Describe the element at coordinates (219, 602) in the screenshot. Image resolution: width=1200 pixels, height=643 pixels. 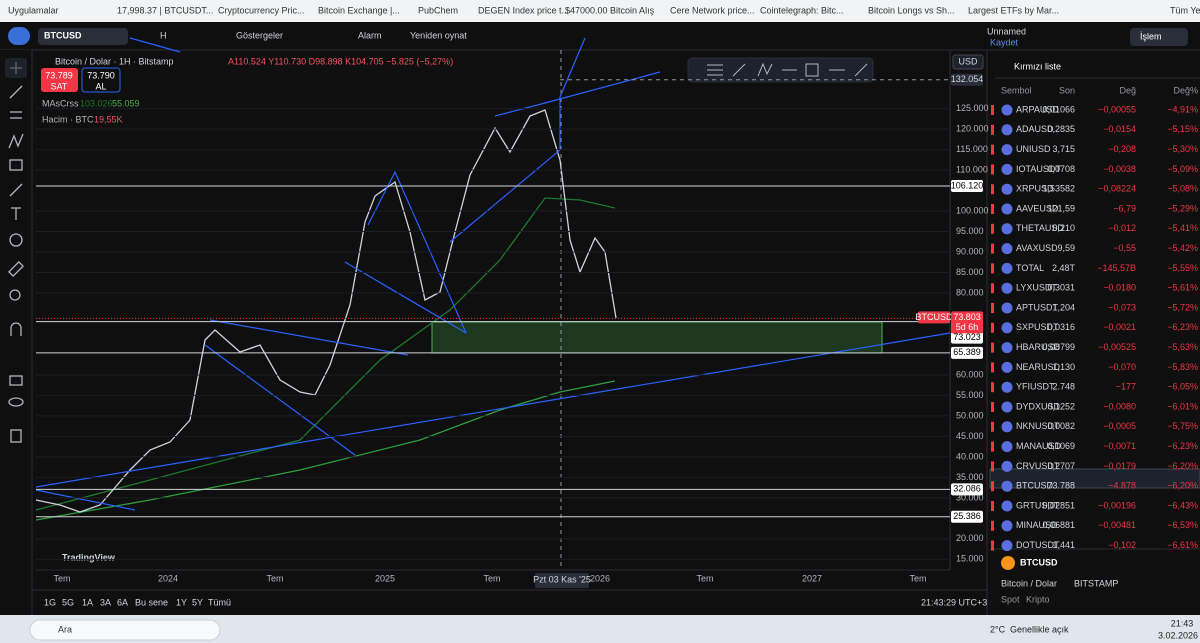
I see `range-button: Tümü` at that location.